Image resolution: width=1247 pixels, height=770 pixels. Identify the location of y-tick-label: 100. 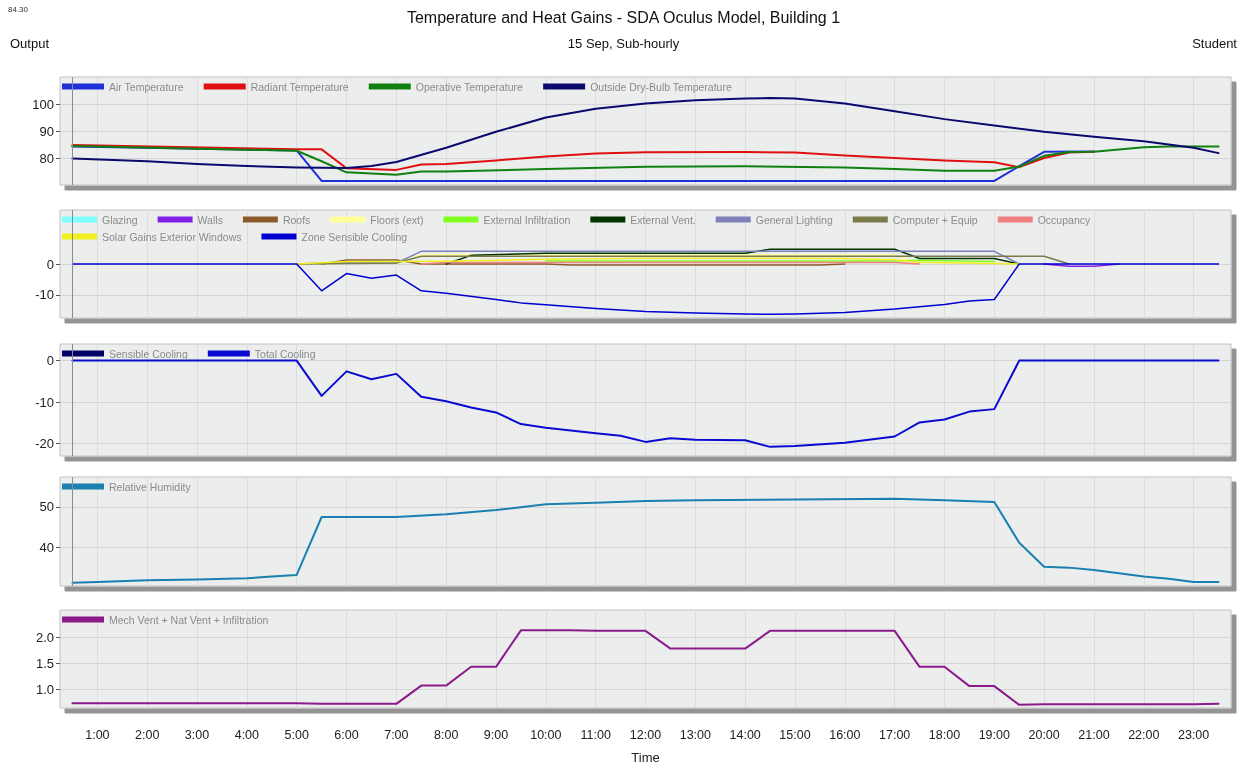
(43, 104).